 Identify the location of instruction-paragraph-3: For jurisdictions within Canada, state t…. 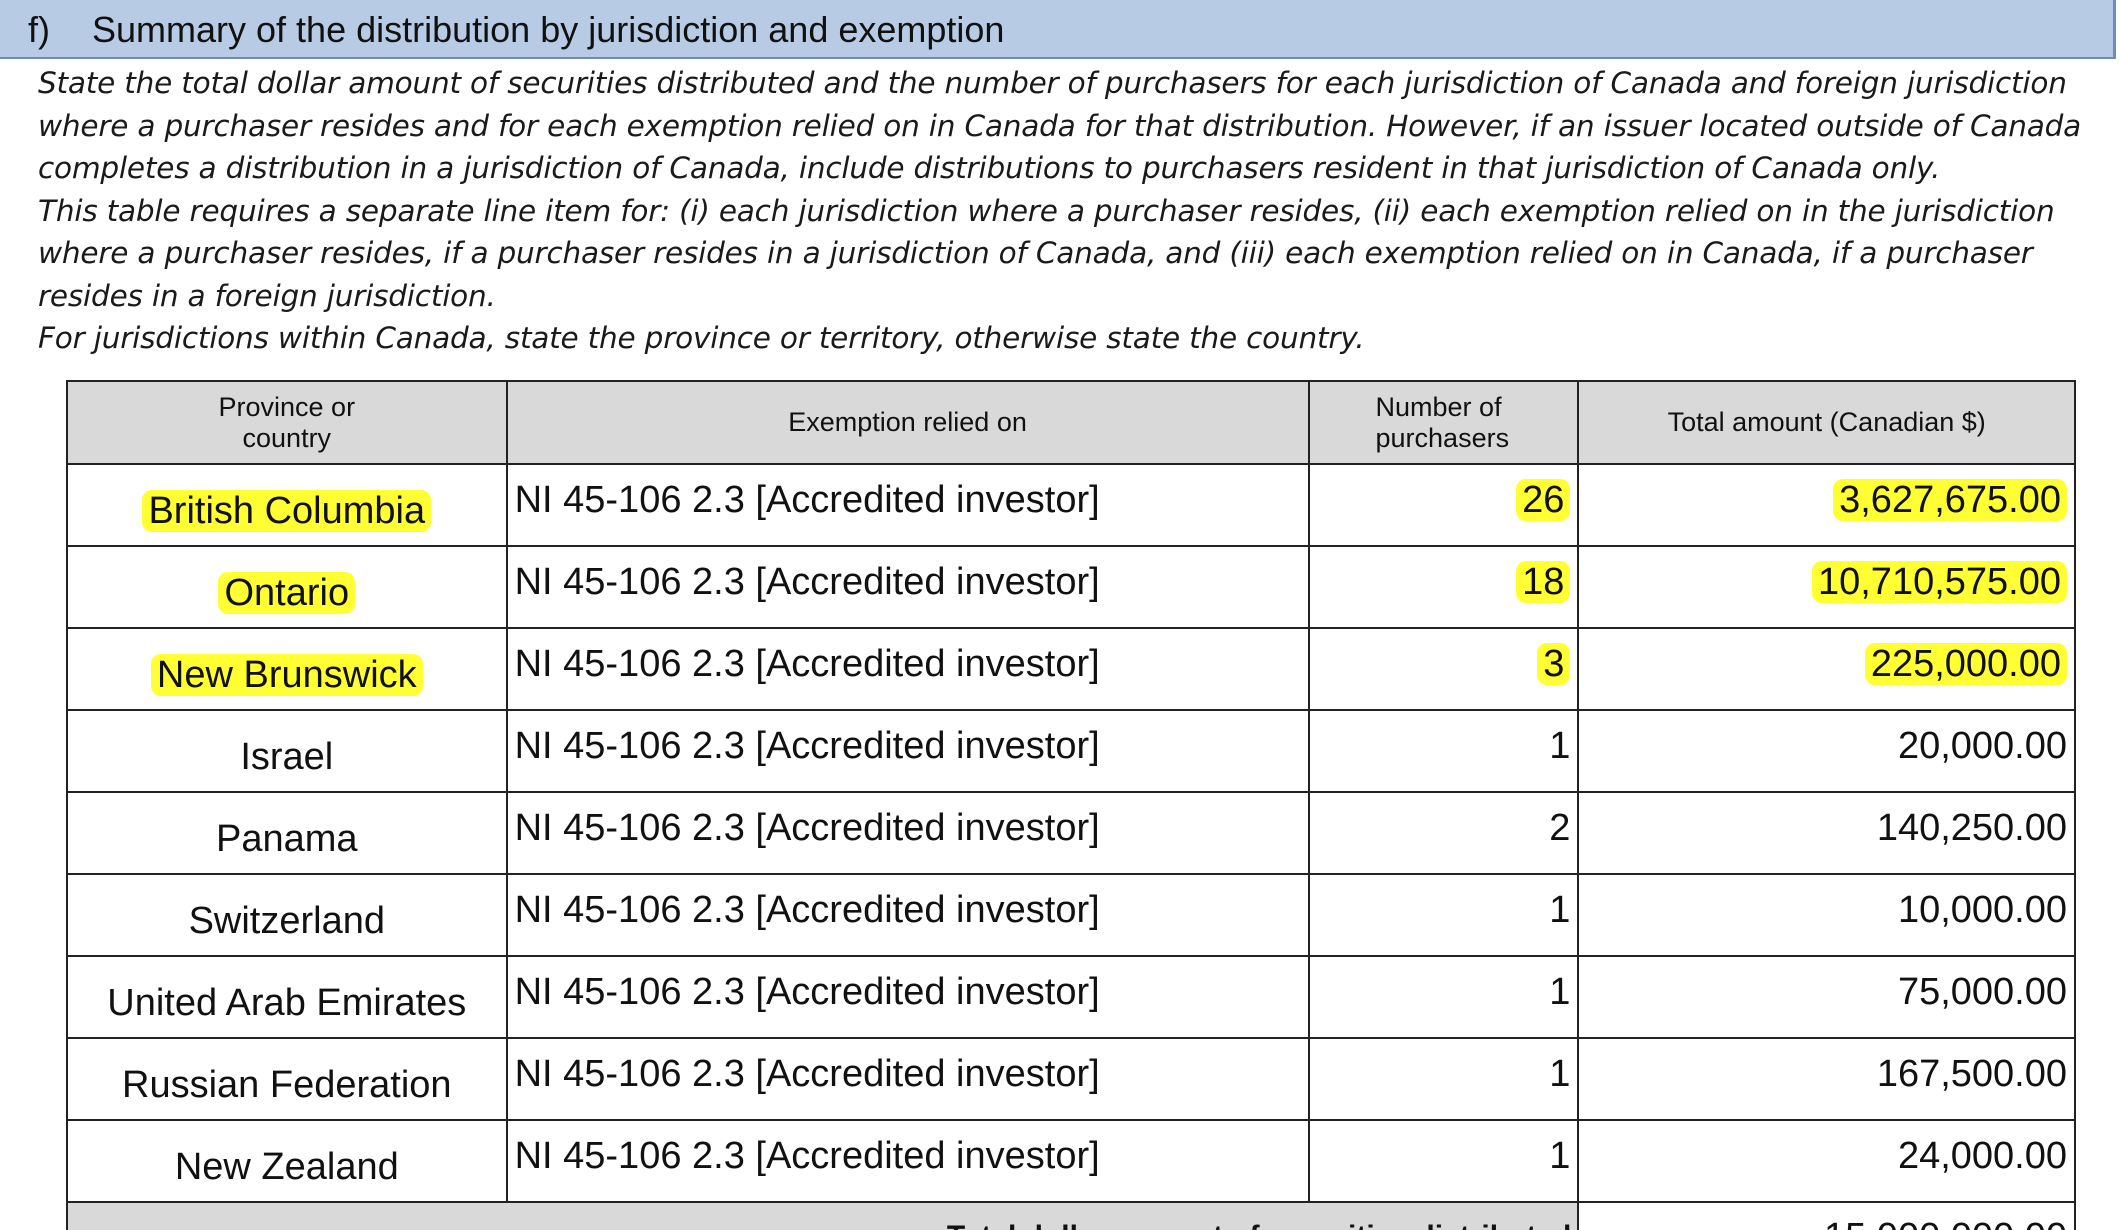
(701, 338).